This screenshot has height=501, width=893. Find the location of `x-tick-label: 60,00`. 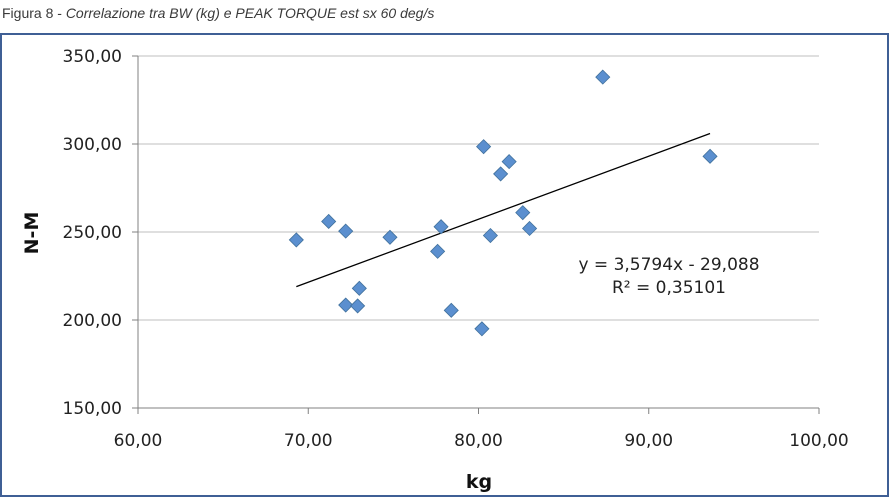

x-tick-label: 60,00 is located at coordinates (138, 441).